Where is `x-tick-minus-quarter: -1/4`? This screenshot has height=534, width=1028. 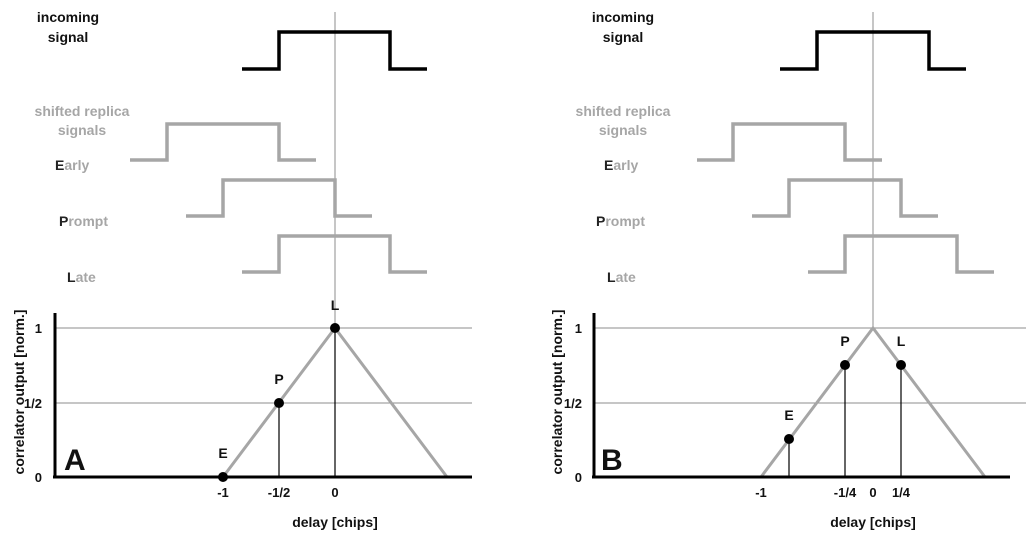
x-tick-minus-quarter: -1/4 is located at coordinates (845, 492).